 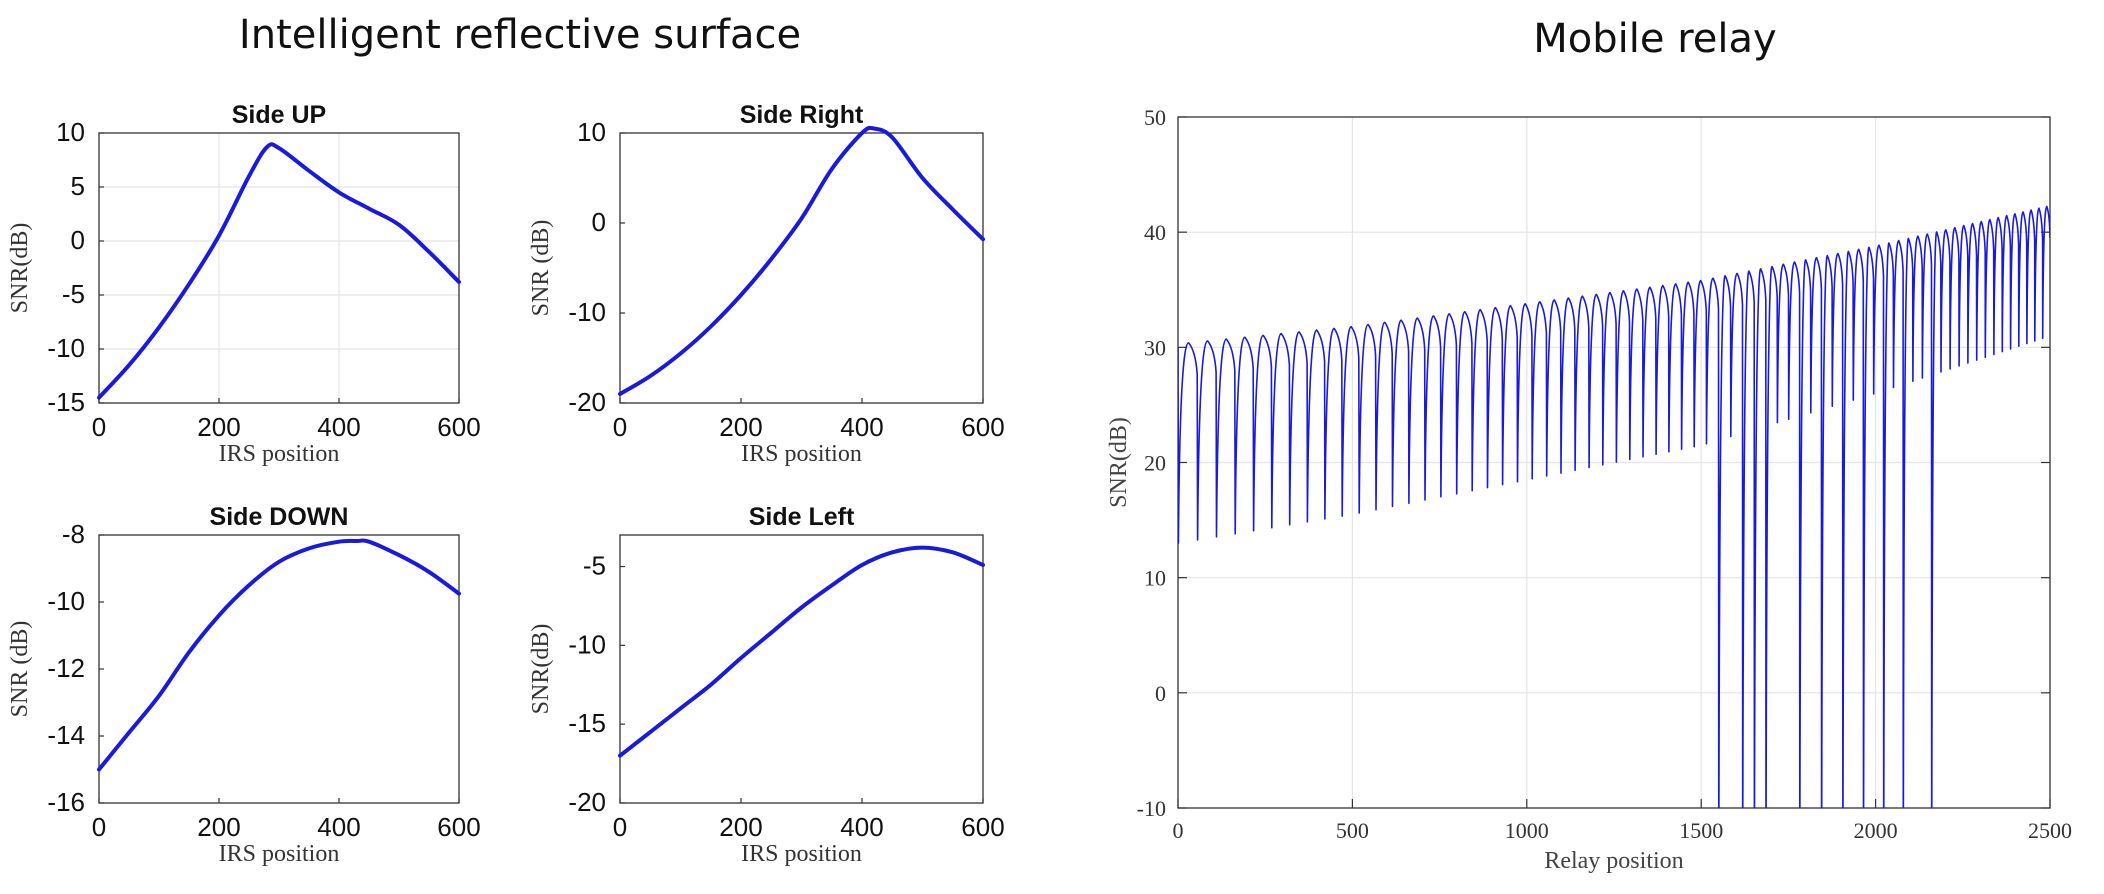 I want to click on relay-heading: Mobile relay, so click(x=1655, y=39).